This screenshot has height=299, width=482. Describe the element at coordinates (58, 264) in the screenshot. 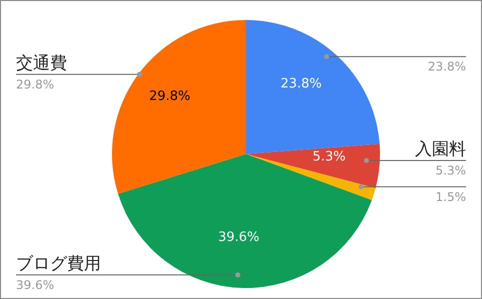

I see `slice-label: ブログ費用` at that location.